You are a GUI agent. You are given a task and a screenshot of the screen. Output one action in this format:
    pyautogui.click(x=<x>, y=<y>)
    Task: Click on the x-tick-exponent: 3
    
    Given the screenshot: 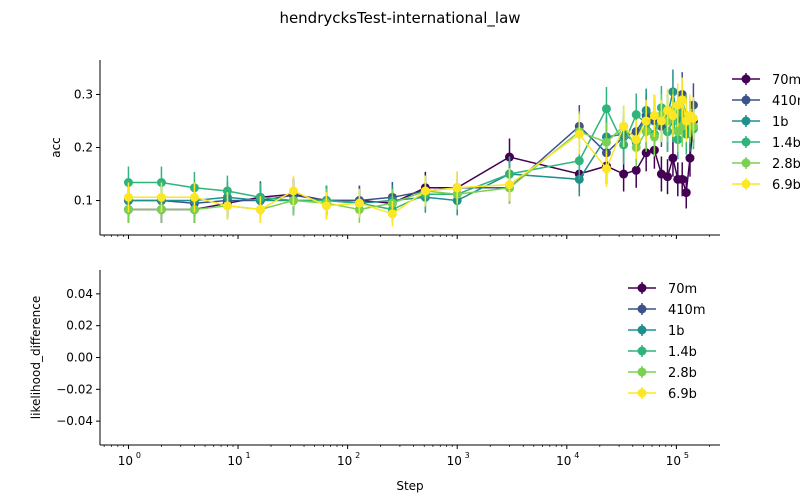 What is the action you would take?
    pyautogui.click(x=467, y=455)
    